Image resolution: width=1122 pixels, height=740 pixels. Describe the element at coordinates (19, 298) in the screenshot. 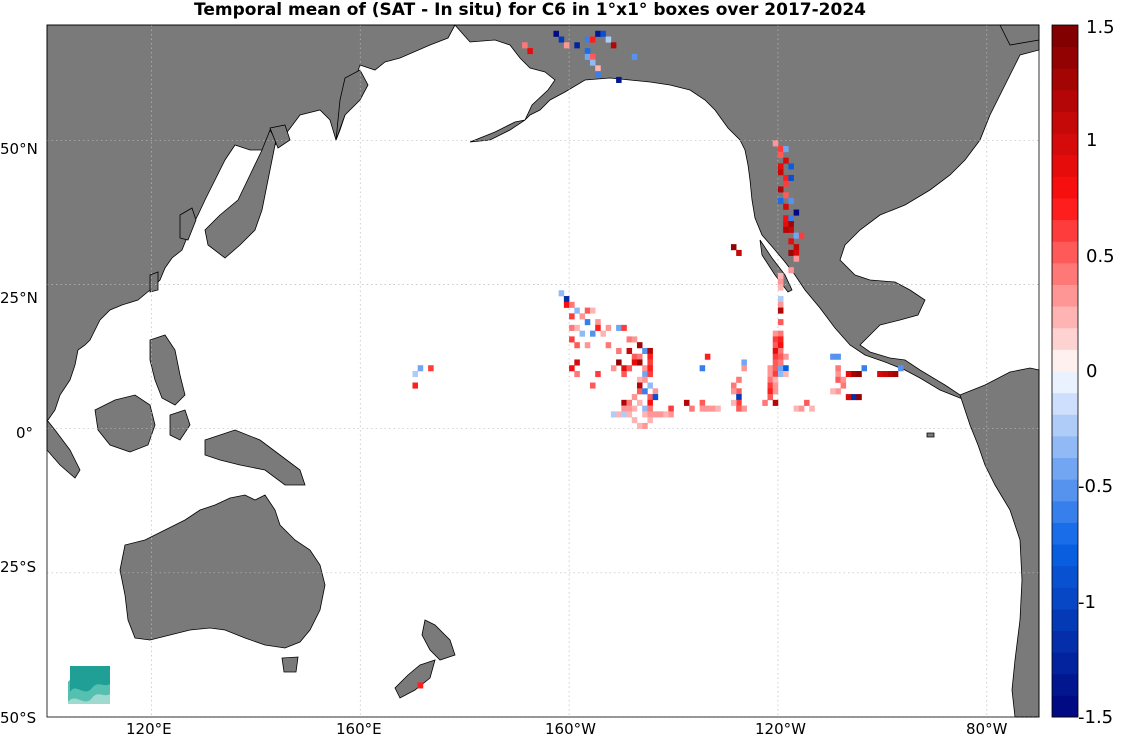

I see `lat-label-25n: 25°N` at that location.